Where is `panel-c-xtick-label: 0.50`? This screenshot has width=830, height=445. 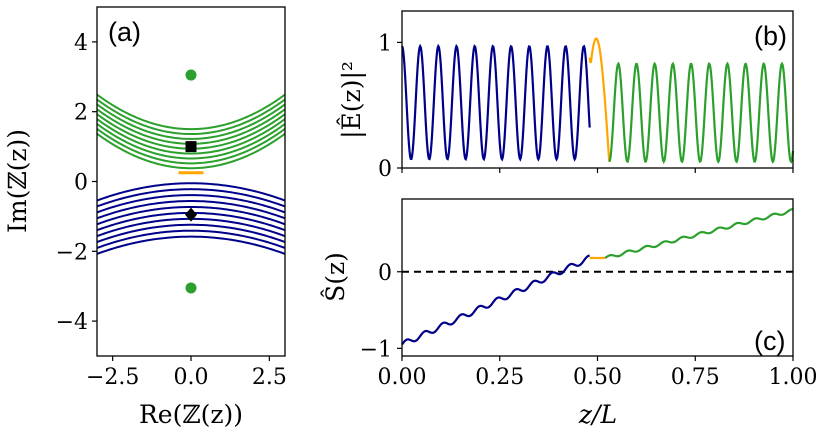 panel-c-xtick-label: 0.50 is located at coordinates (597, 377).